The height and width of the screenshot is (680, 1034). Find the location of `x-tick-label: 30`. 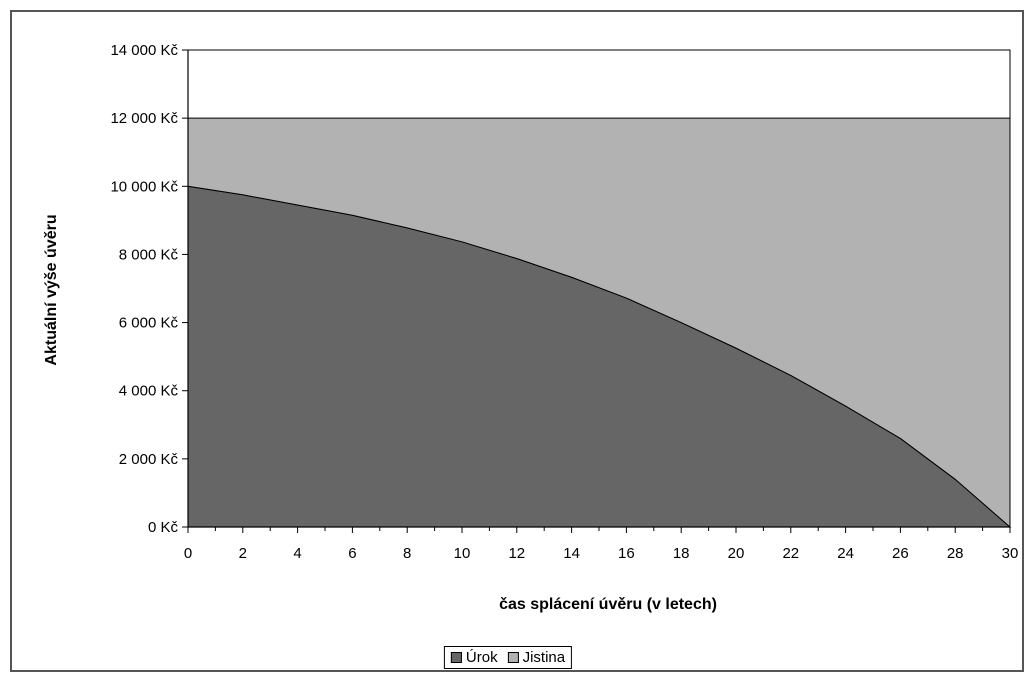

x-tick-label: 30 is located at coordinates (1010, 553).